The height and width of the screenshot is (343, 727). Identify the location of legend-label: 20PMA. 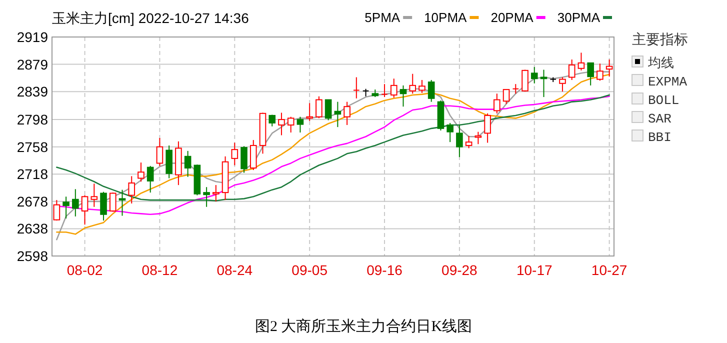
(512, 17).